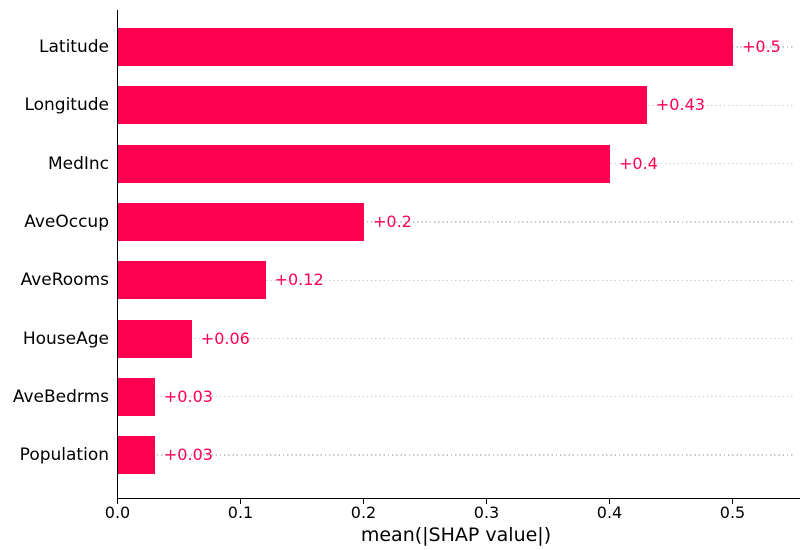  What do you see at coordinates (78, 163) in the screenshot?
I see `y-tick-label: MedInc` at bounding box center [78, 163].